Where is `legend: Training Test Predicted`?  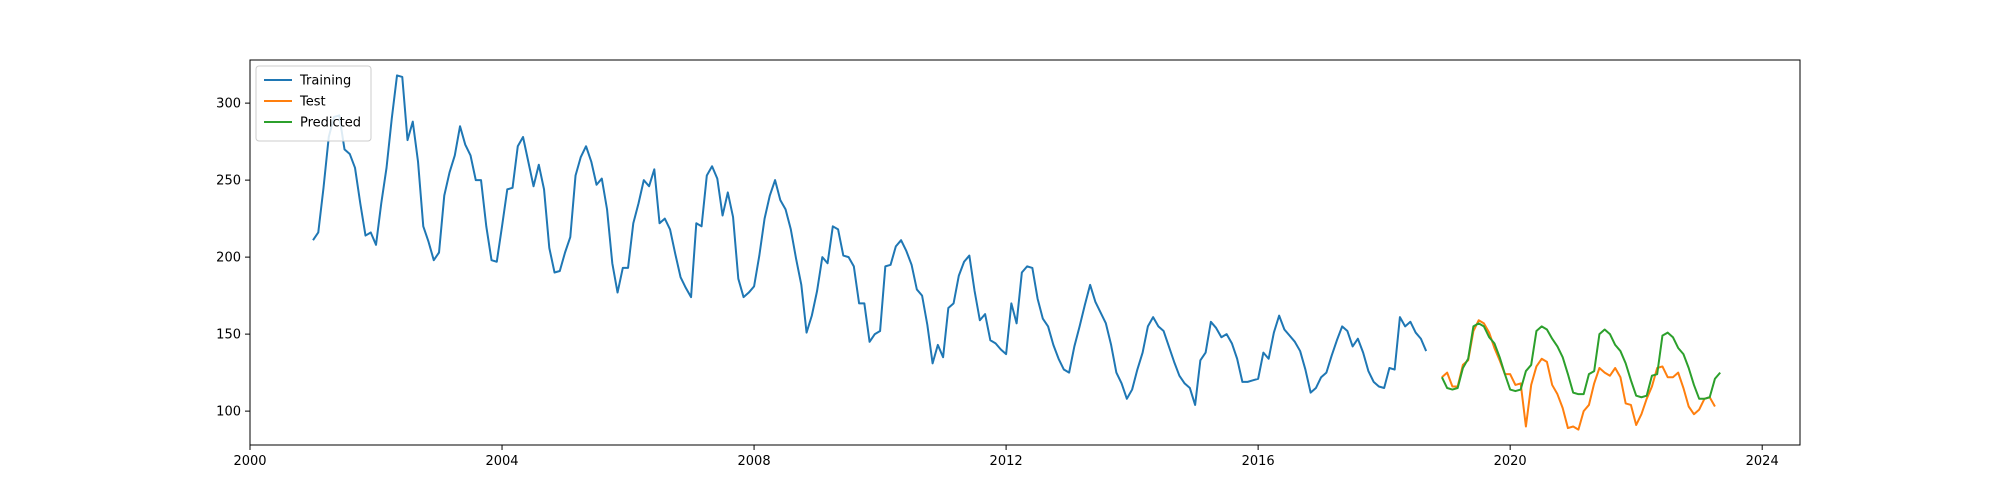
legend: Training Test Predicted is located at coordinates (313, 103).